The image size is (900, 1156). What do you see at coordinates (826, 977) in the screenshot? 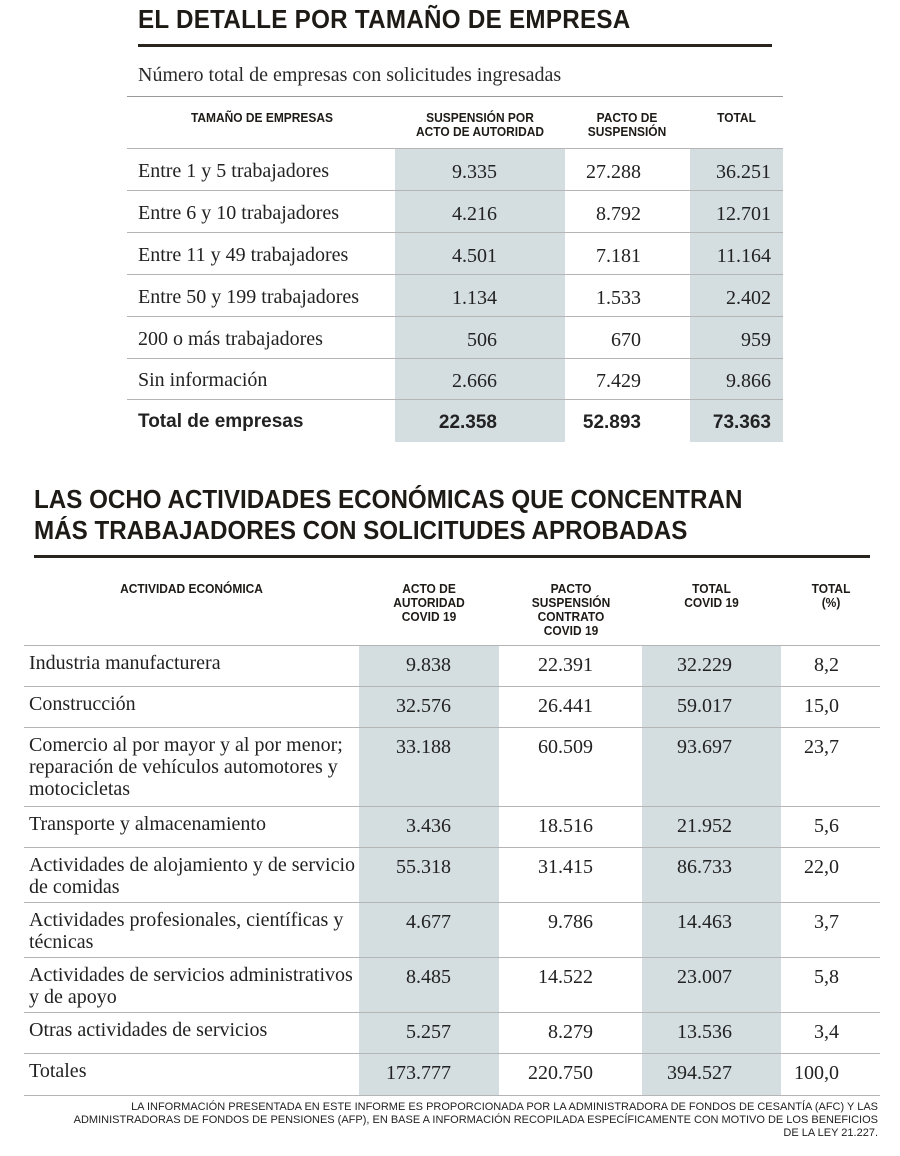
I see `table2-row-pct: 5,8` at bounding box center [826, 977].